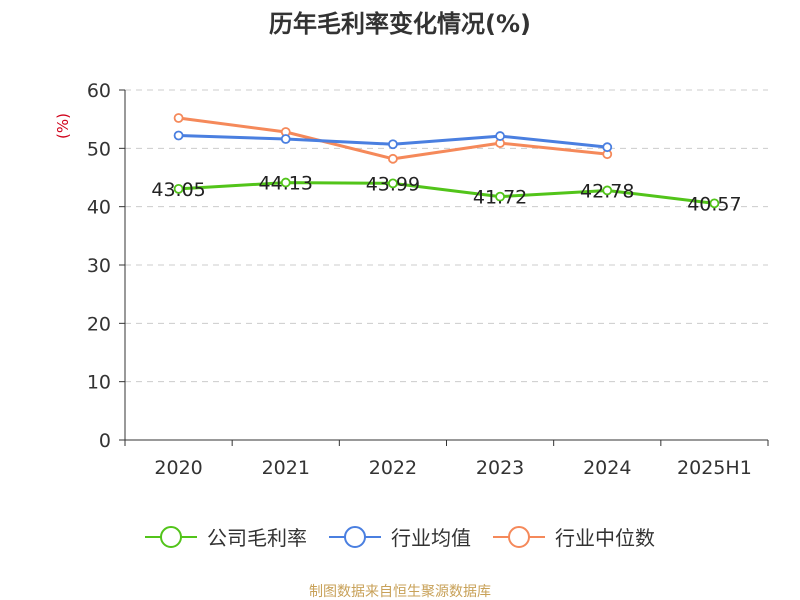 The height and width of the screenshot is (600, 800). What do you see at coordinates (99, 383) in the screenshot?
I see `y-tick-label-10: 10` at bounding box center [99, 383].